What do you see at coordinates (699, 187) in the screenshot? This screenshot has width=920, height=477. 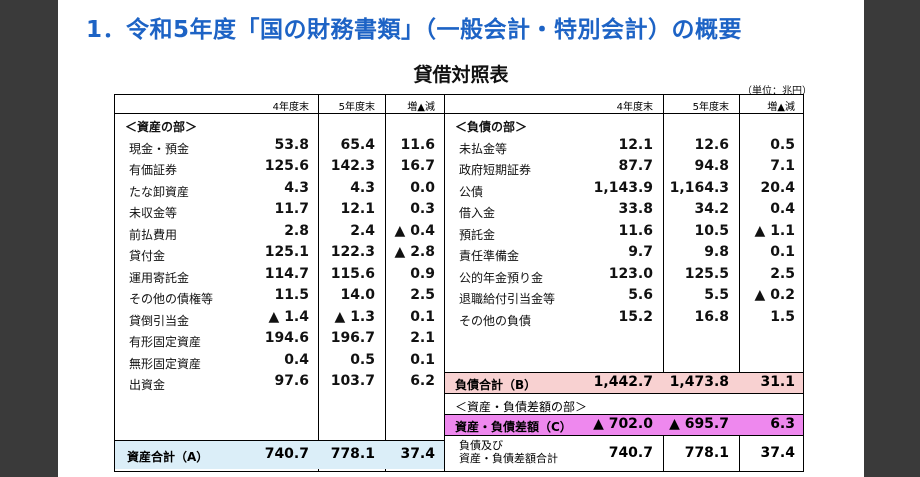 I see `value-fy5: 1,164.3` at bounding box center [699, 187].